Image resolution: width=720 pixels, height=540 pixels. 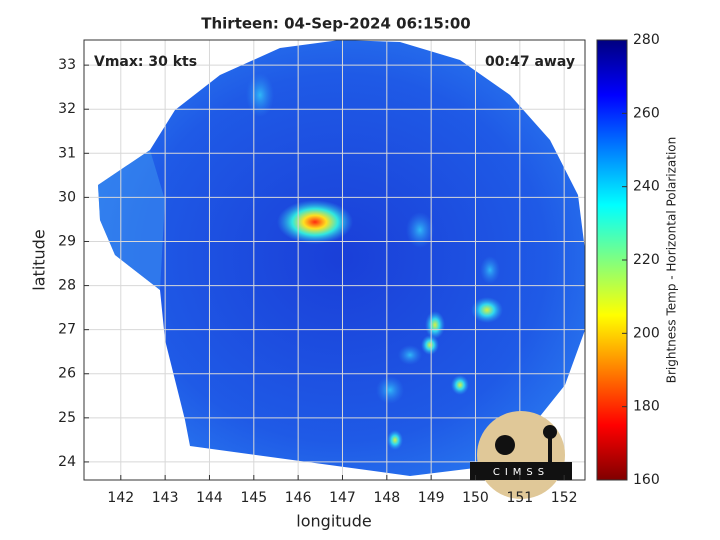 What do you see at coordinates (67, 109) in the screenshot?
I see `y-tick-label: 32` at bounding box center [67, 109].